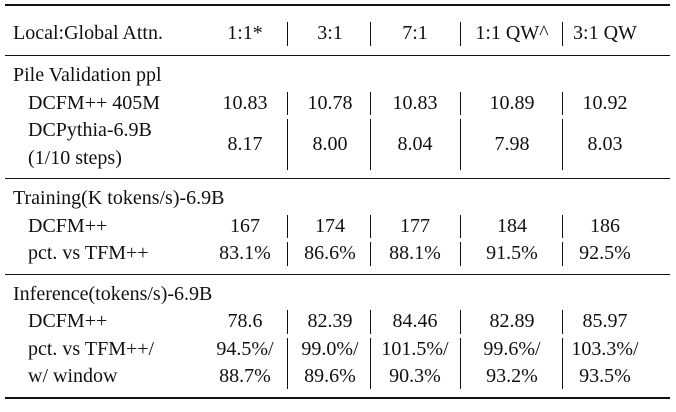 This screenshot has height=412, width=676. Describe the element at coordinates (88, 33) in the screenshot. I see `header-cell: Local:Global Attn.` at that location.